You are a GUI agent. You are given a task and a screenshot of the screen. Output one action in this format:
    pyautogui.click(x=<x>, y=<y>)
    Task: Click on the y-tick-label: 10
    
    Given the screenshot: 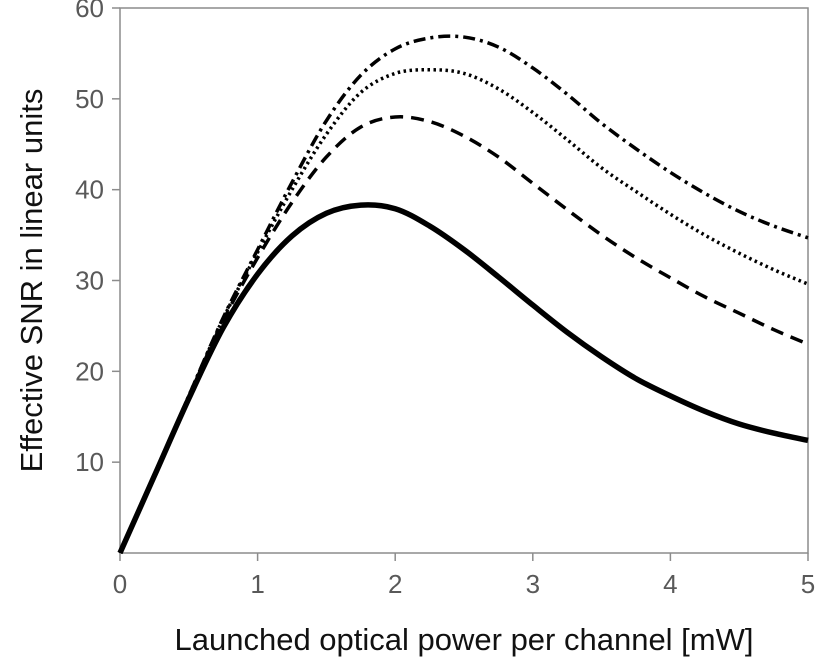 What is the action you would take?
    pyautogui.click(x=89, y=462)
    